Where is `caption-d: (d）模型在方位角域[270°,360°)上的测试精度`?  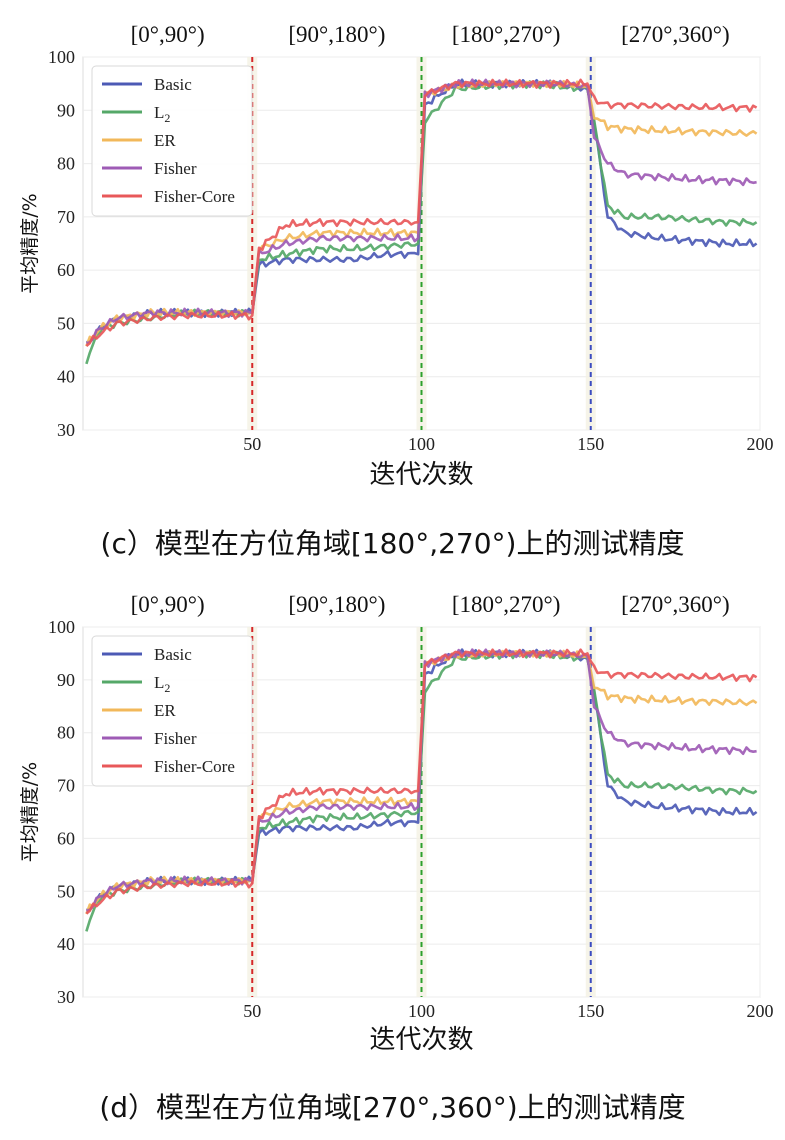
caption-d: (d）模型在方位角域[270°,360°)上的测试精度 is located at coordinates (392, 1107).